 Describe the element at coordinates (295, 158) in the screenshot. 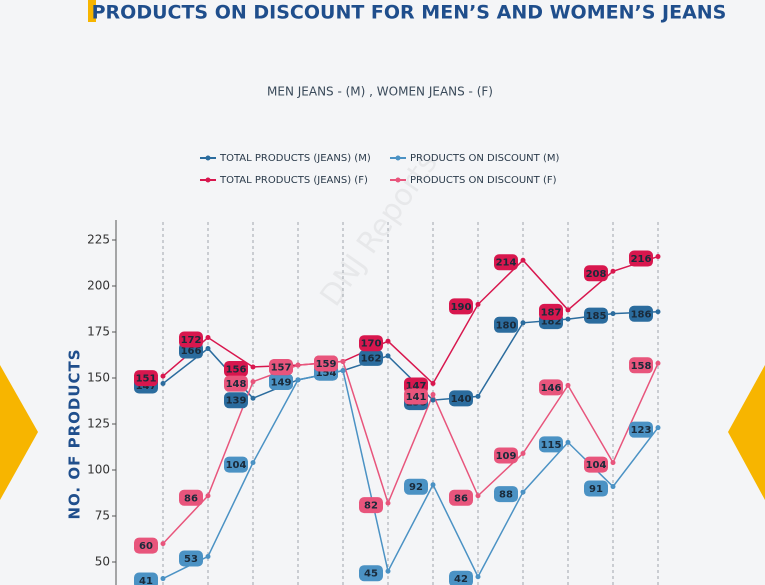

I see `legend-label: TOTAL PRODUCTS (JEANS) (M)` at that location.